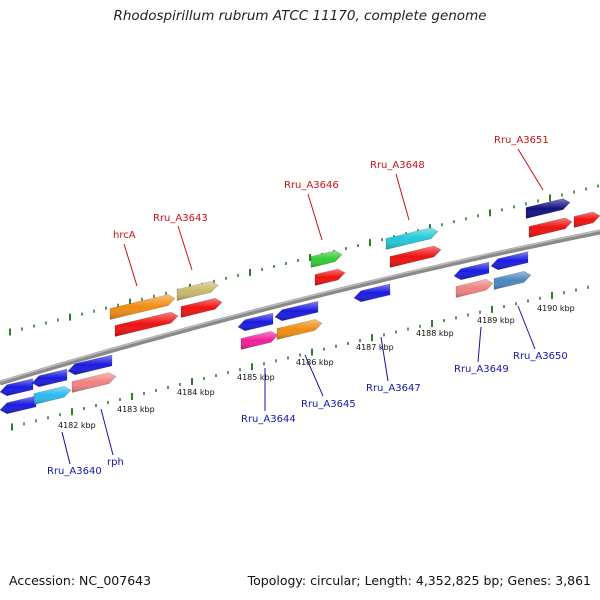  Describe the element at coordinates (481, 369) in the screenshot. I see `gene-label-rru-a3649: Rru_A3649` at that location.